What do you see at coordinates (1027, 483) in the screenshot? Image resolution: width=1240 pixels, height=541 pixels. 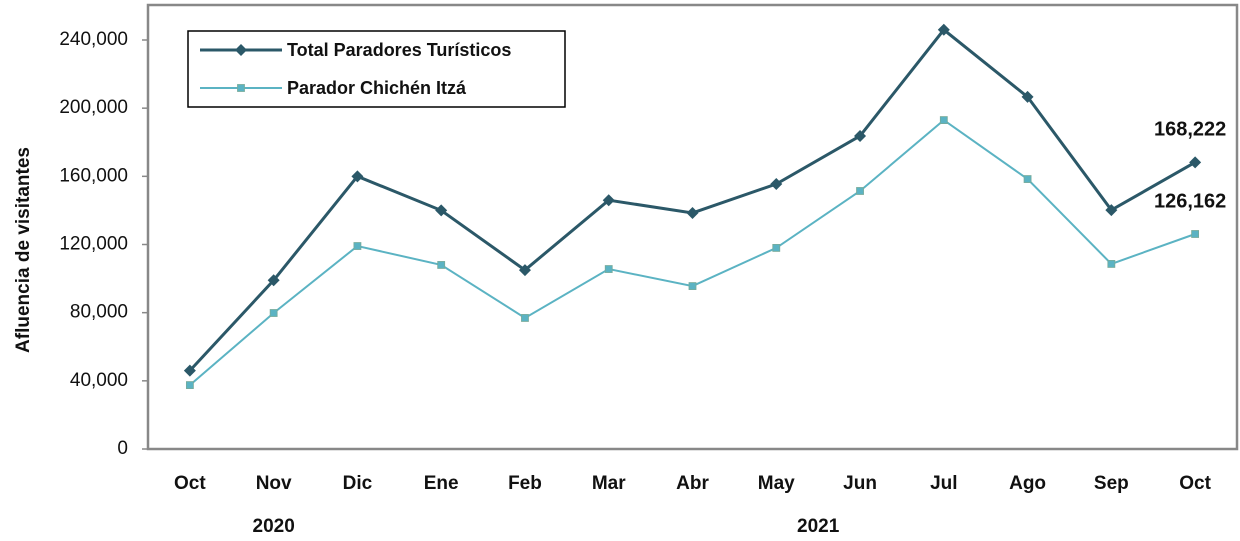 I see `x-tick-label: Ago` at bounding box center [1027, 483].